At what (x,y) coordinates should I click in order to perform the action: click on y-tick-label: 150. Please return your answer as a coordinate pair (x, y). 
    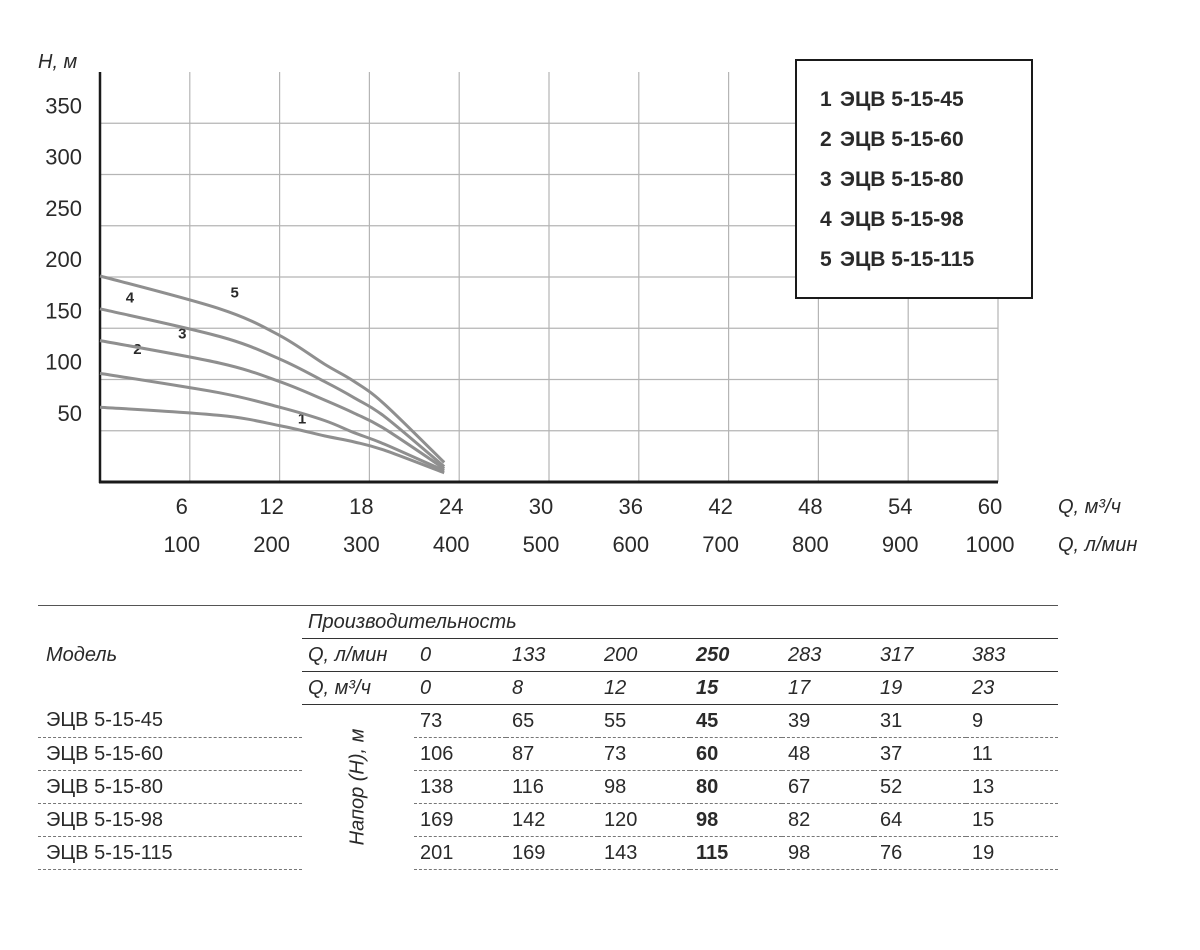
    Looking at the image, I should click on (63, 310).